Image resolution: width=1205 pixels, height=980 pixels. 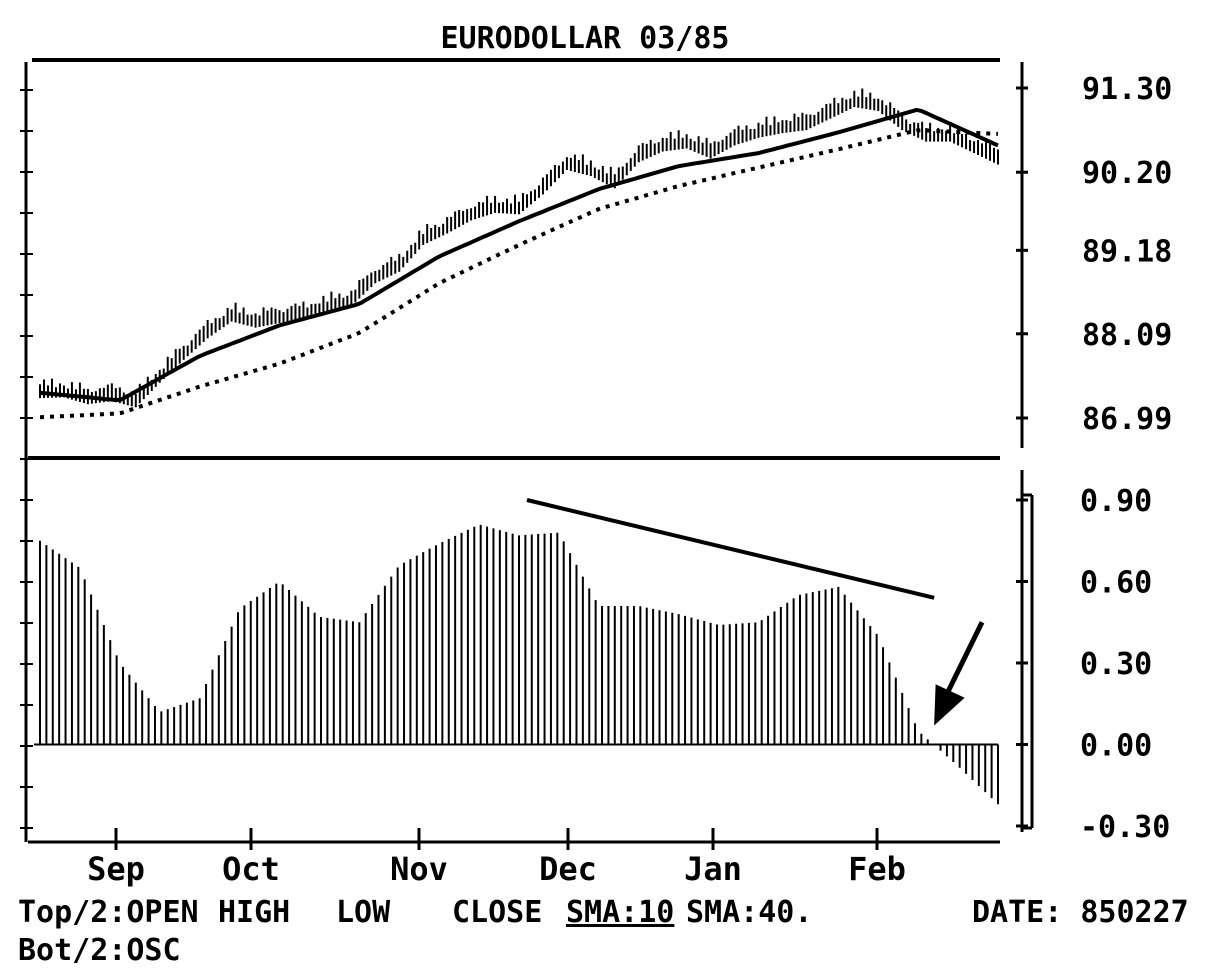 What do you see at coordinates (568, 869) in the screenshot?
I see `month-label: Dec` at bounding box center [568, 869].